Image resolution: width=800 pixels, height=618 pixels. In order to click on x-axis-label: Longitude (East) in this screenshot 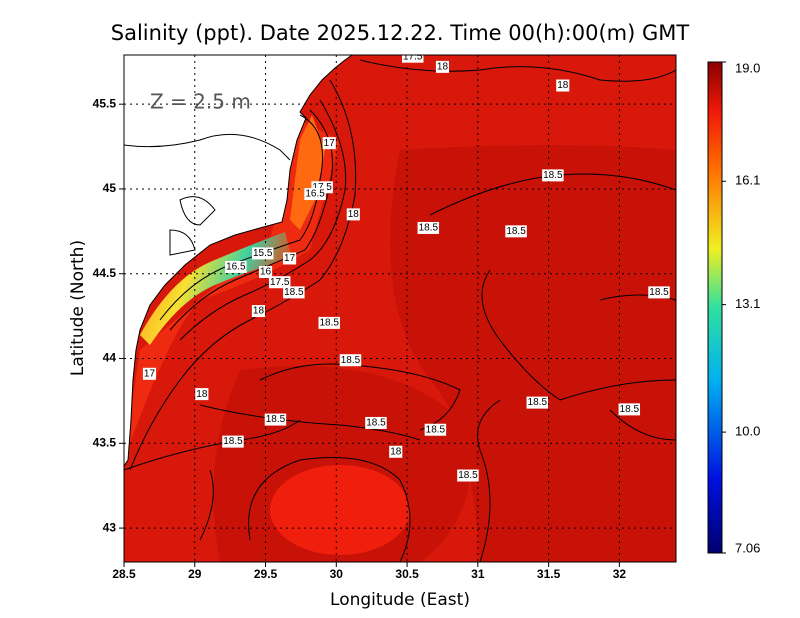, I will do `click(400, 600)`.